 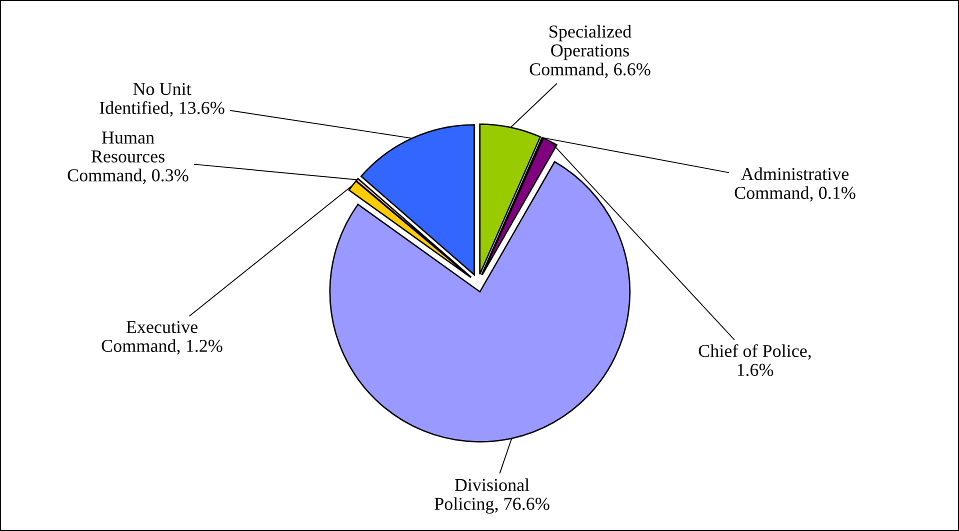 What do you see at coordinates (795, 184) in the screenshot?
I see `slice-label: Administrative Command, 0.1%` at bounding box center [795, 184].